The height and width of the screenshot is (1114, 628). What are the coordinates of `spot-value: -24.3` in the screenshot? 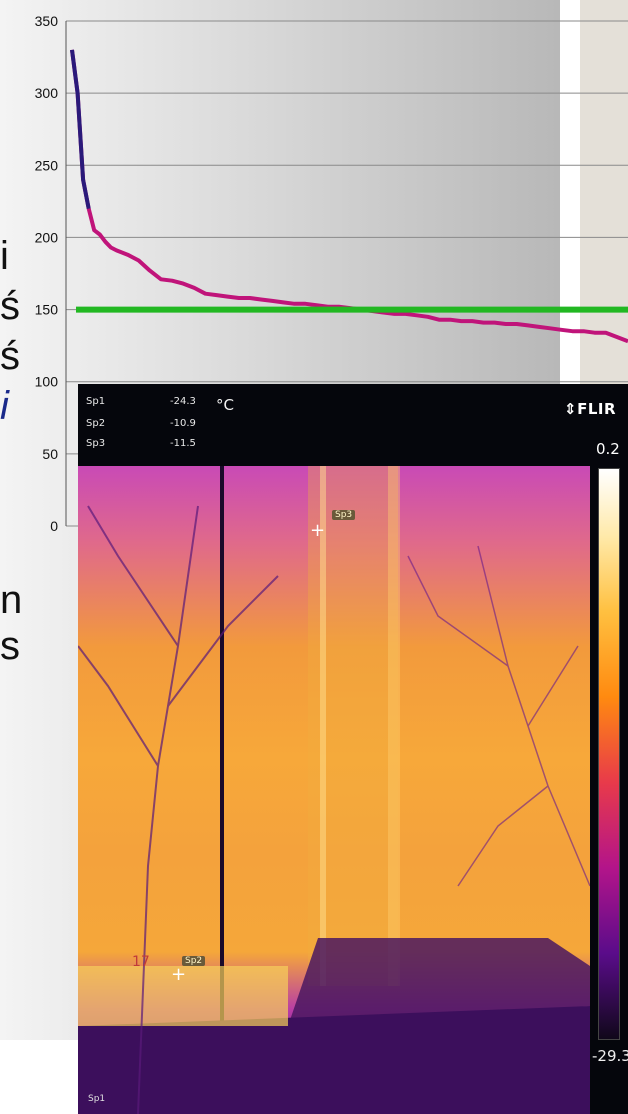 It's located at (183, 401).